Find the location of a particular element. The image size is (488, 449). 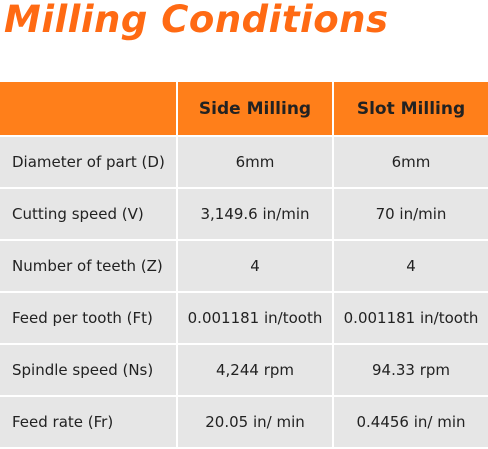

column-header: Slot Milling is located at coordinates (410, 108).